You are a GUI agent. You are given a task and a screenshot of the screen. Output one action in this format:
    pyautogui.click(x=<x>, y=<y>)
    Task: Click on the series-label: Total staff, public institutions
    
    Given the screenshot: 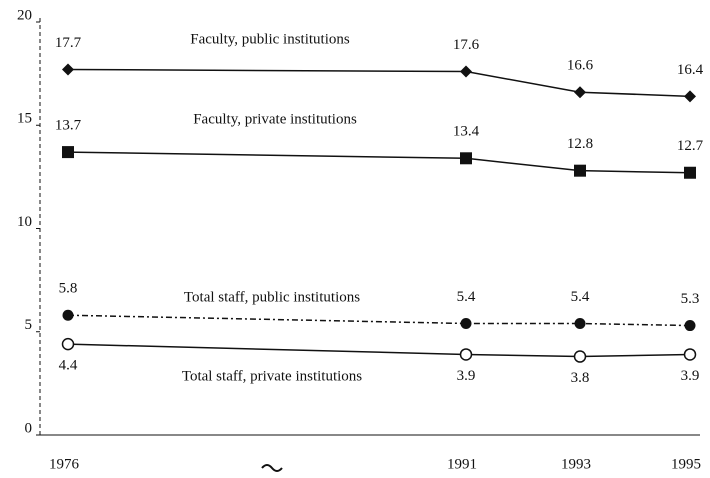 What is the action you would take?
    pyautogui.click(x=272, y=297)
    